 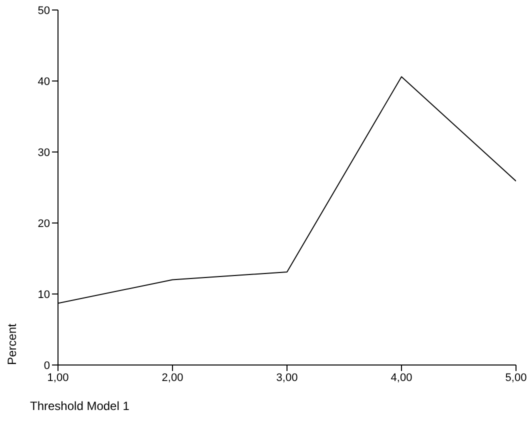 What do you see at coordinates (12, 343) in the screenshot?
I see `y-axis-title: Percent` at bounding box center [12, 343].